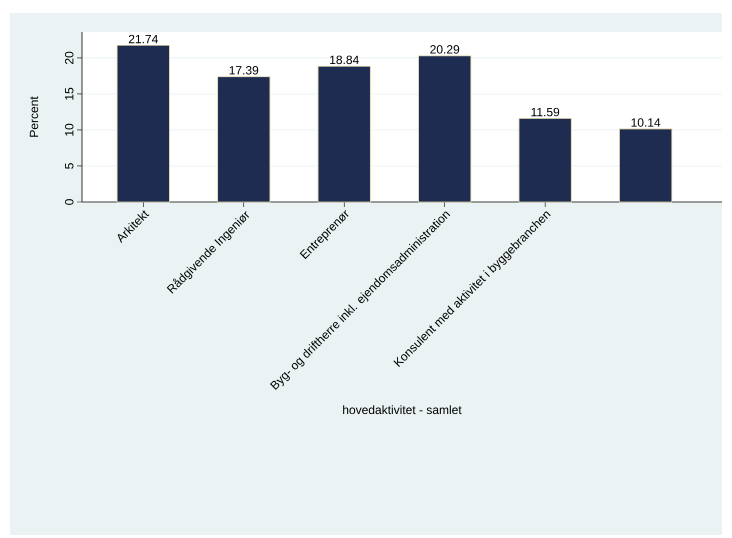 This screenshot has height=538, width=732. I want to click on data-label: 11.59, so click(546, 112).